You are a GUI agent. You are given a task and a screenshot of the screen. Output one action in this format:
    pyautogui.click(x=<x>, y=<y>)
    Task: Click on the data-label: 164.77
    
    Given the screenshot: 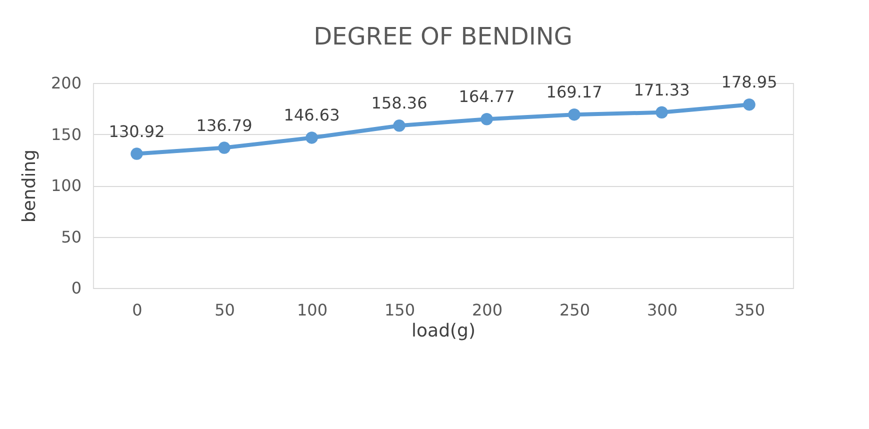 What is the action you would take?
    pyautogui.click(x=486, y=96)
    